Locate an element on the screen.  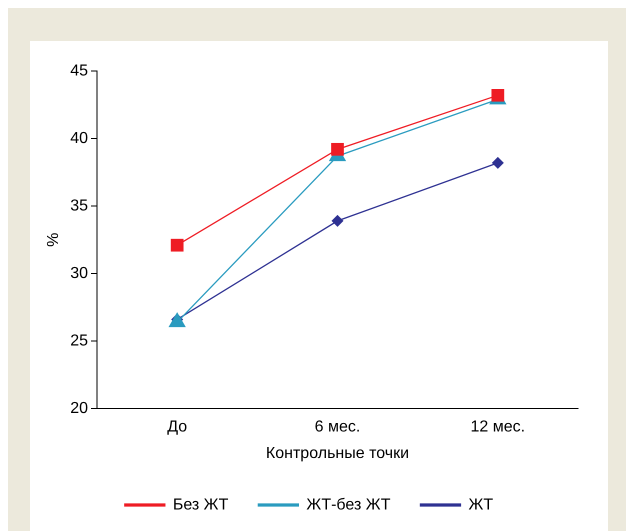
y-tick-label: 30 is located at coordinates (79, 273).